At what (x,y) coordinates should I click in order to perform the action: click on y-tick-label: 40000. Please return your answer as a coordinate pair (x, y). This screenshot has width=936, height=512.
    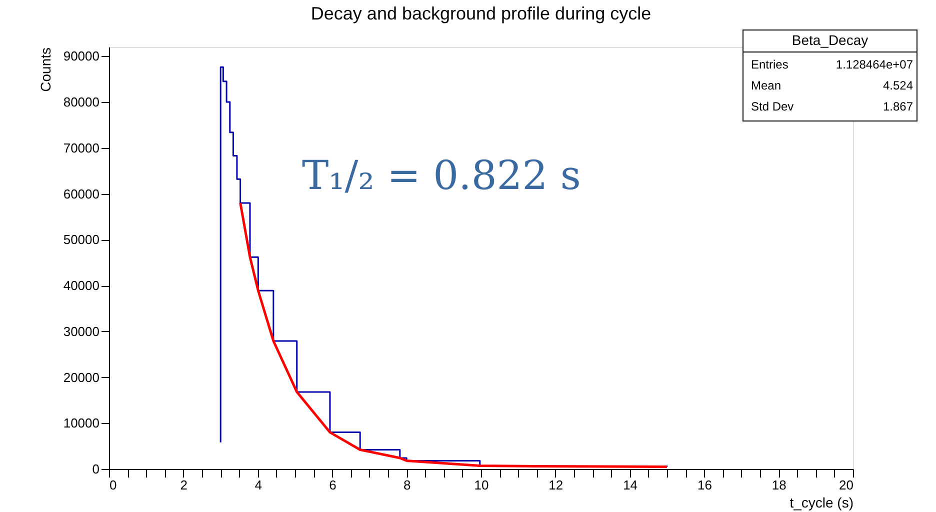
    Looking at the image, I should click on (81, 286).